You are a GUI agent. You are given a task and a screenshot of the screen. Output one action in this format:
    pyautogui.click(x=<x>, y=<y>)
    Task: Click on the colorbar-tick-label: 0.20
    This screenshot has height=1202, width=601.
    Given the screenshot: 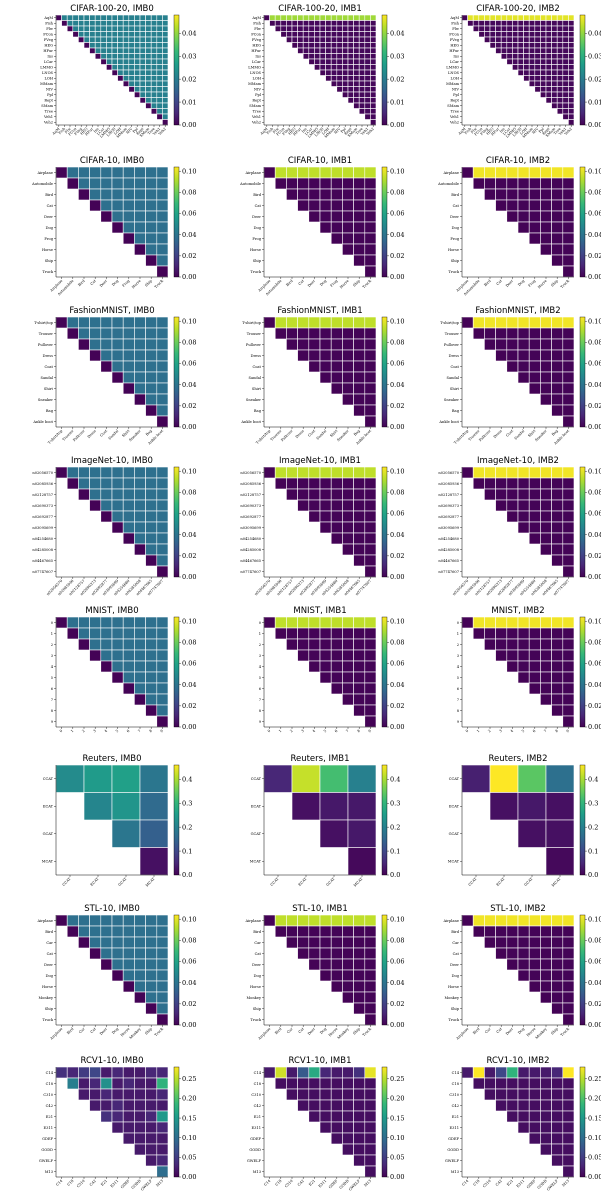 What is the action you would take?
    pyautogui.click(x=594, y=1099)
    